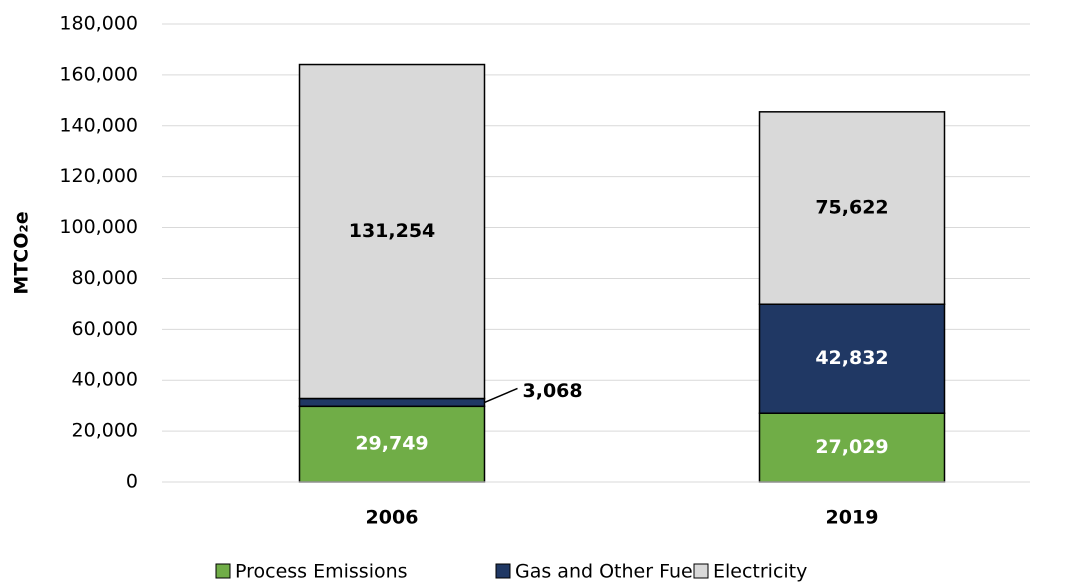 This screenshot has width=1068, height=583. Describe the element at coordinates (391, 444) in the screenshot. I see `data-label: 29,749` at that location.